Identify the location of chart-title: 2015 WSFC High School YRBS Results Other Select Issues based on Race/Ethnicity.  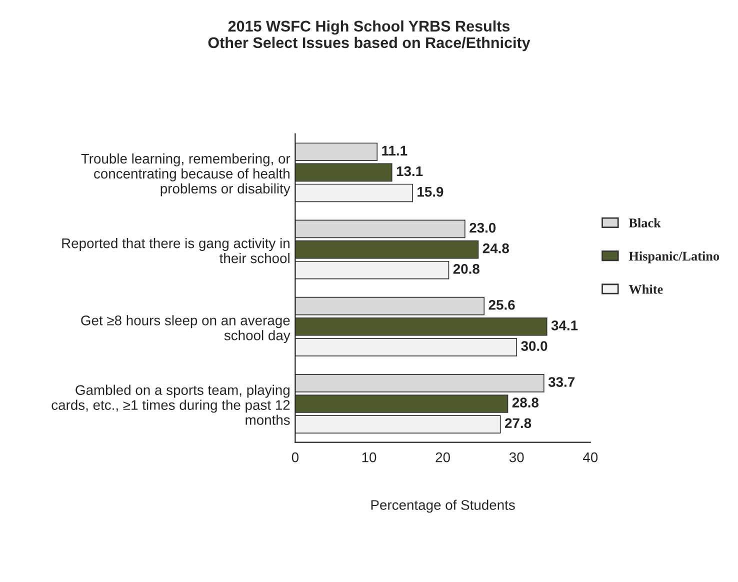
(369, 36).